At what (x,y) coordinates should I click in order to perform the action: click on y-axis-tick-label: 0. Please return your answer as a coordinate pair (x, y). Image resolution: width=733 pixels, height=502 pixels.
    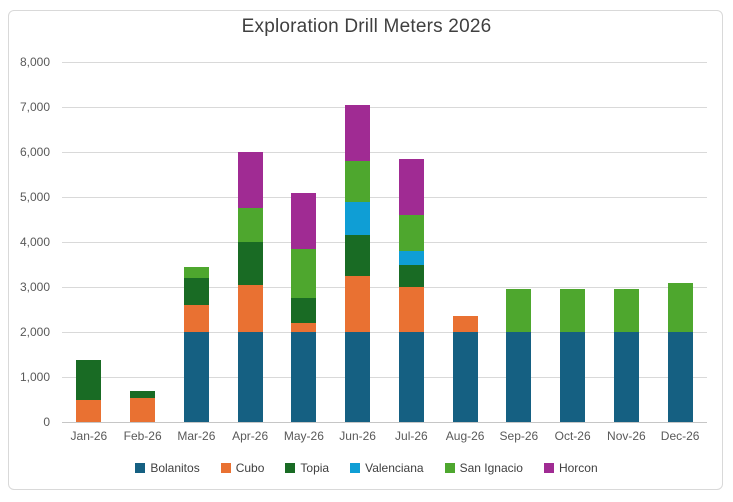
    Looking at the image, I should click on (46, 422).